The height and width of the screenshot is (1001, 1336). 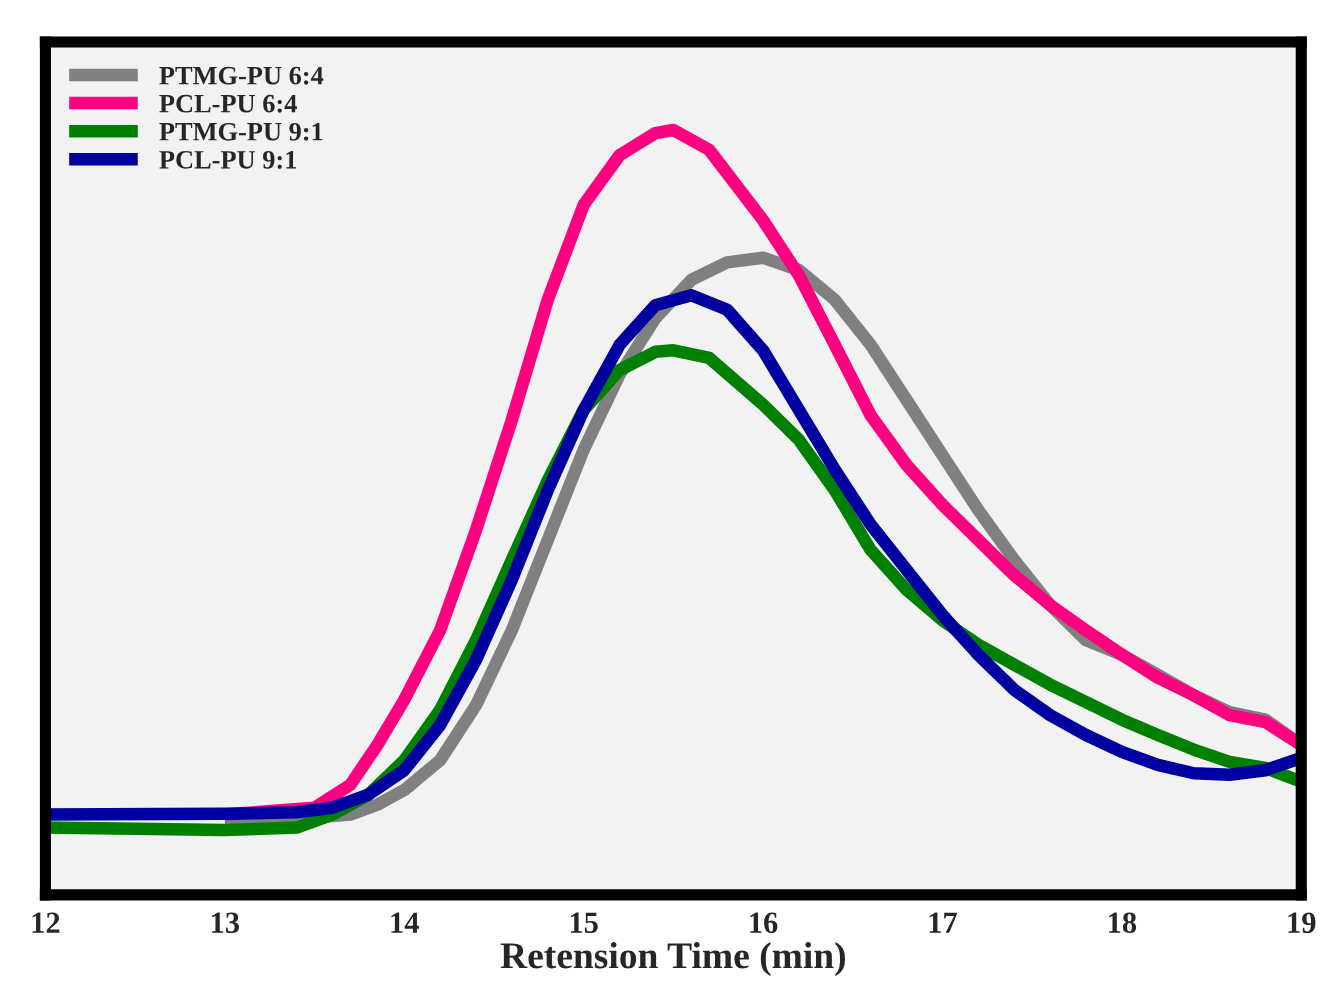 I want to click on x-tick-label: 15, so click(x=584, y=923).